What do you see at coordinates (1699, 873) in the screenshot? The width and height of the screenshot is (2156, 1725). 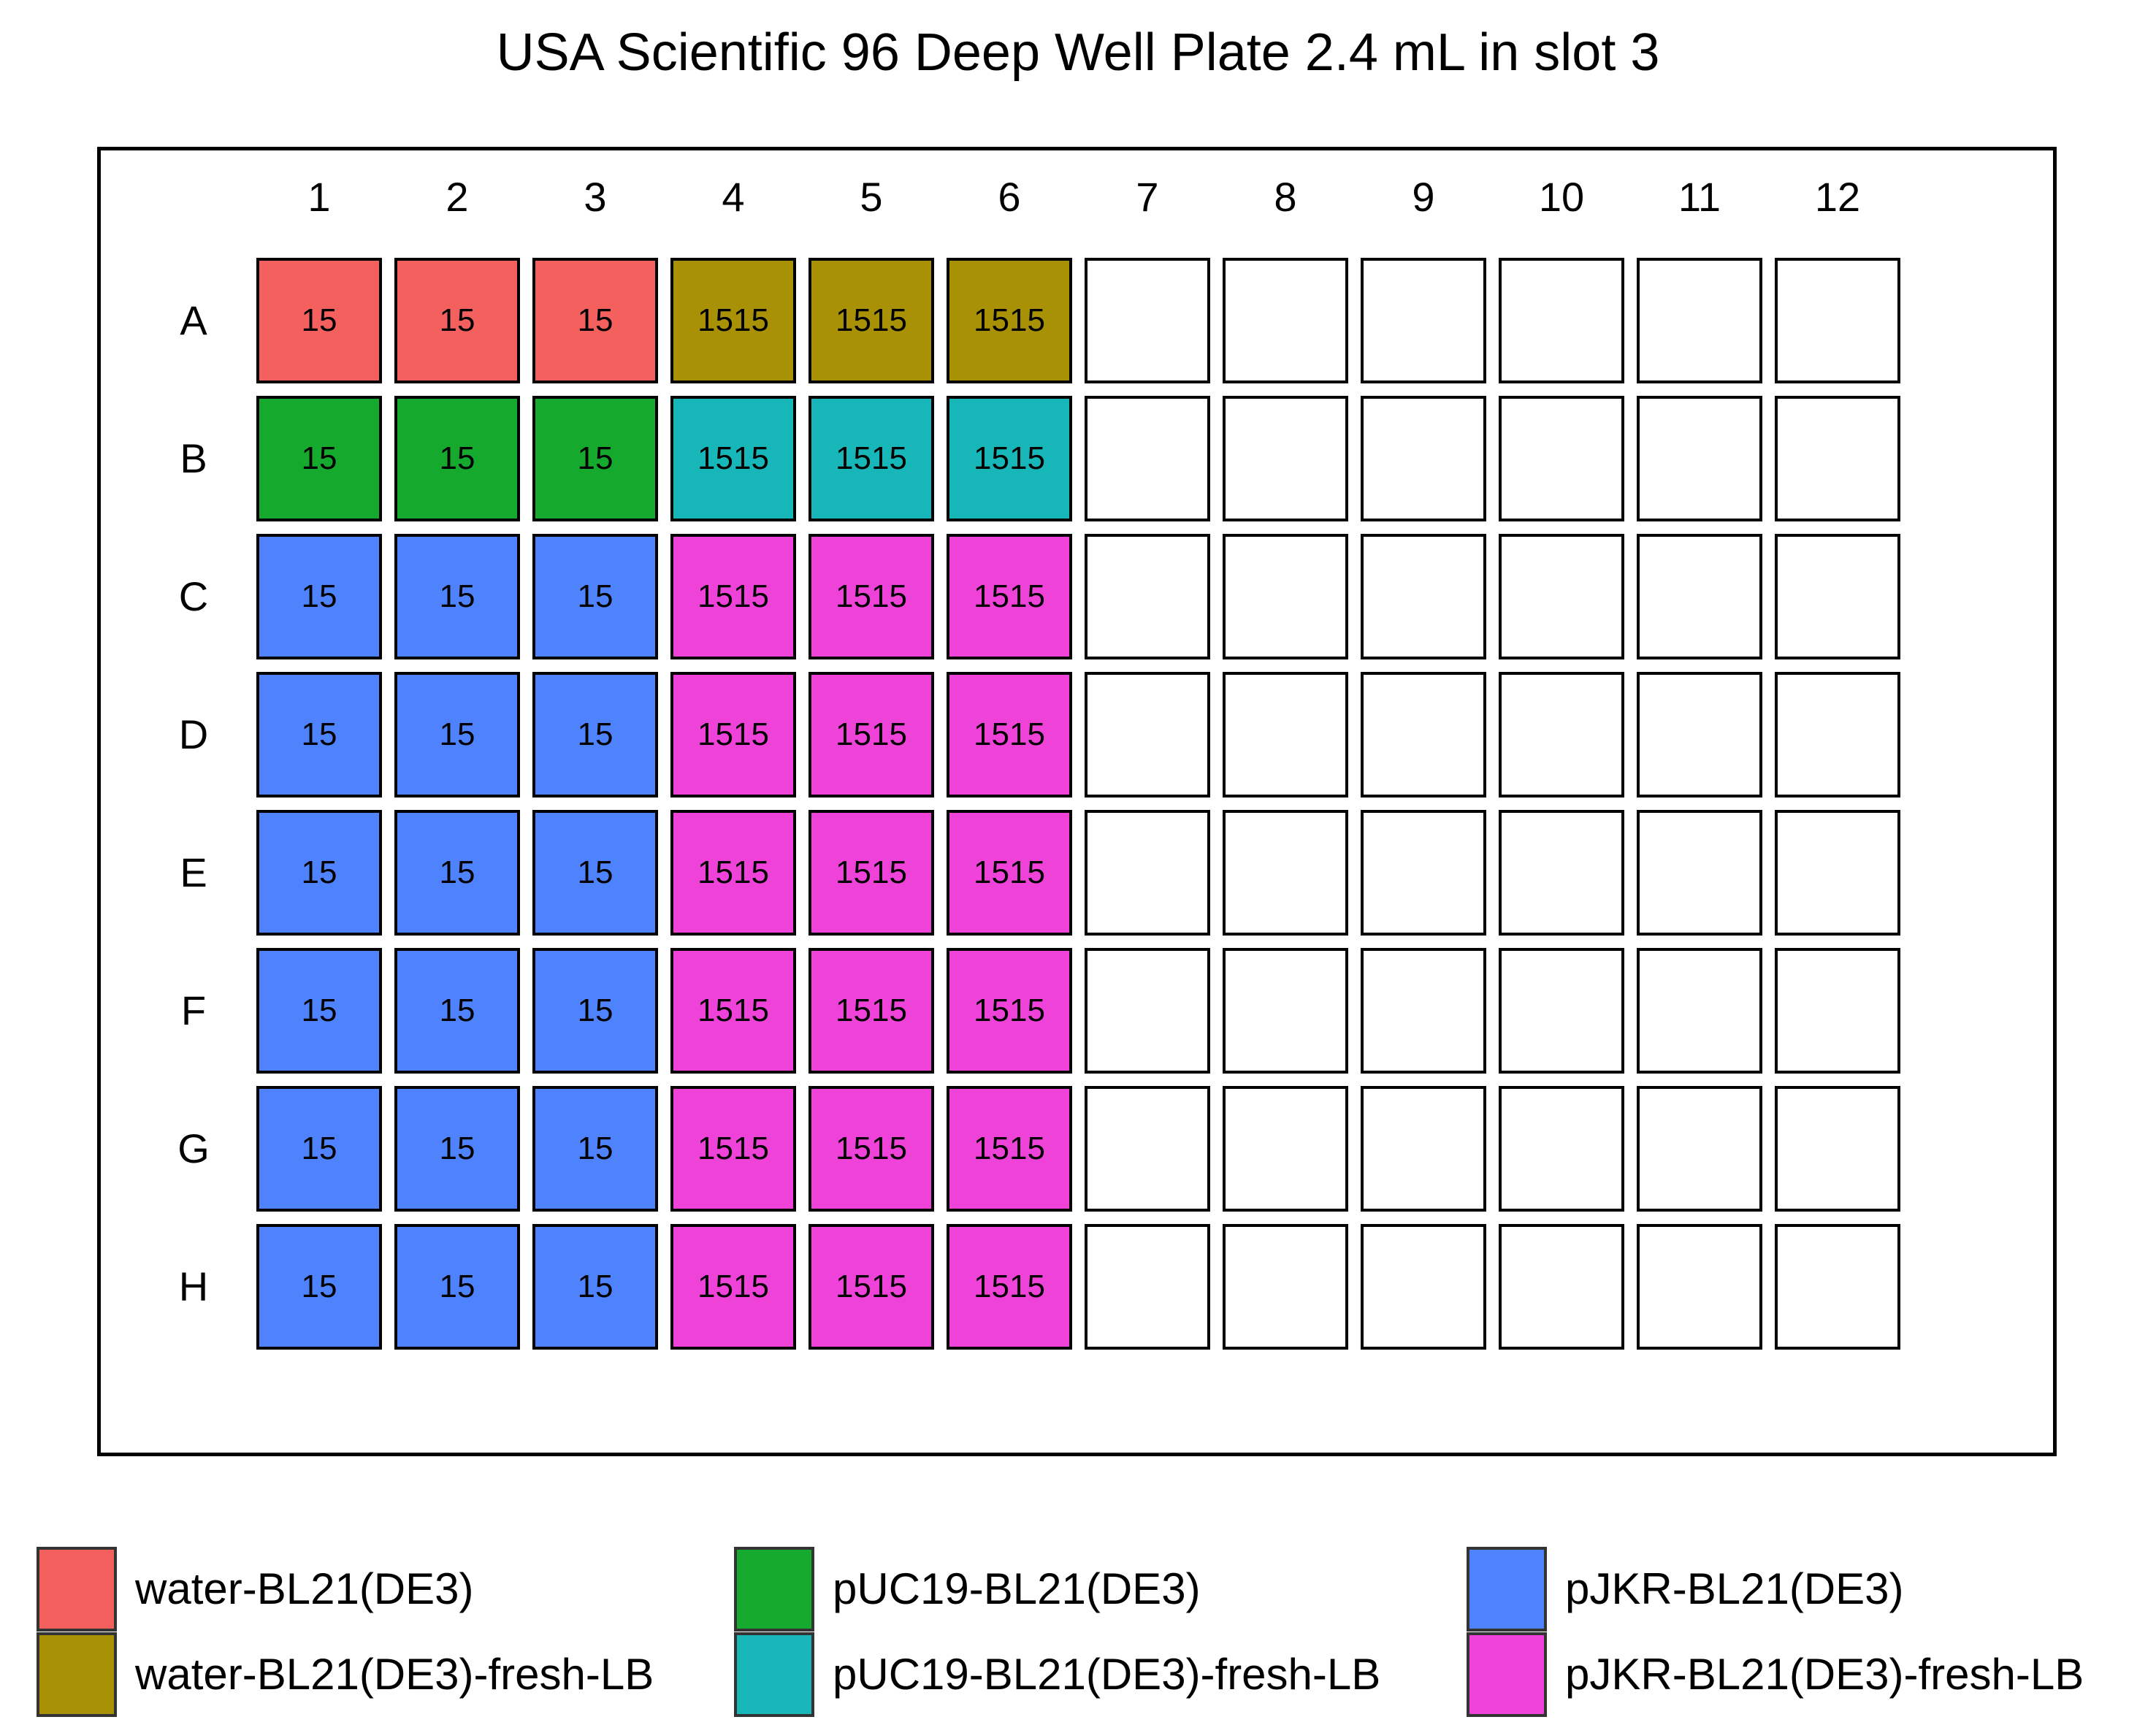 I see `well-E11` at bounding box center [1699, 873].